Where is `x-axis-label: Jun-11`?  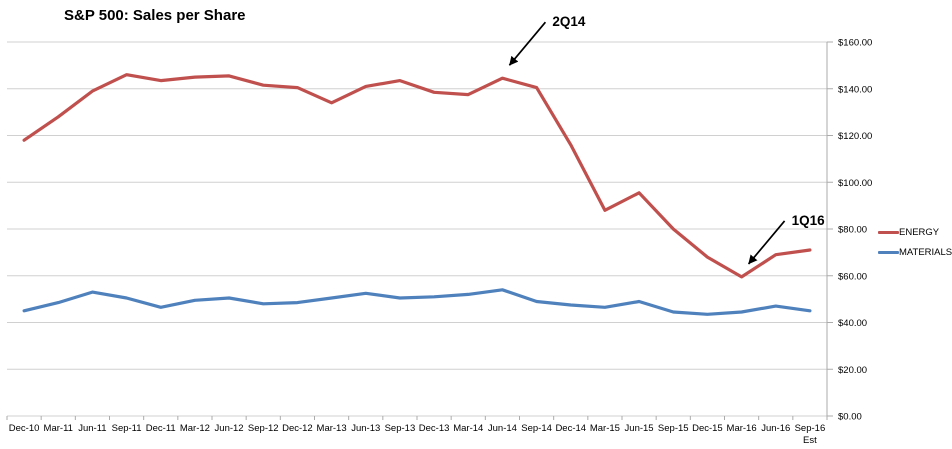 x-axis-label: Jun-11 is located at coordinates (92, 428).